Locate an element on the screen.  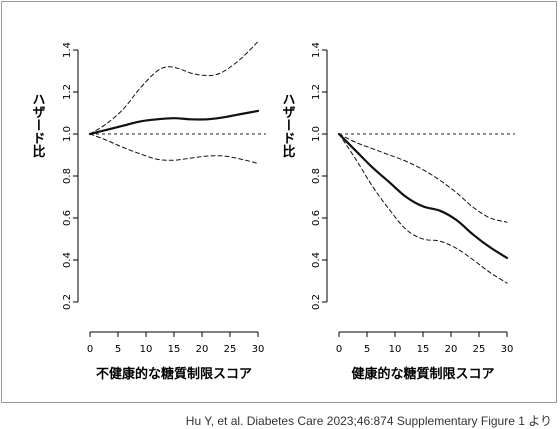
panel-1-y-tick-label: 0.4 is located at coordinates (67, 260).